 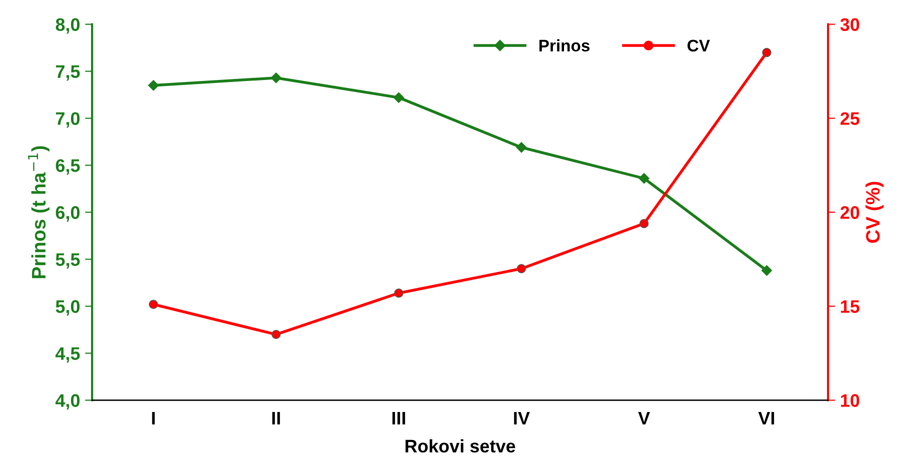 I want to click on y-tick-label: 8,0, so click(x=68, y=26).